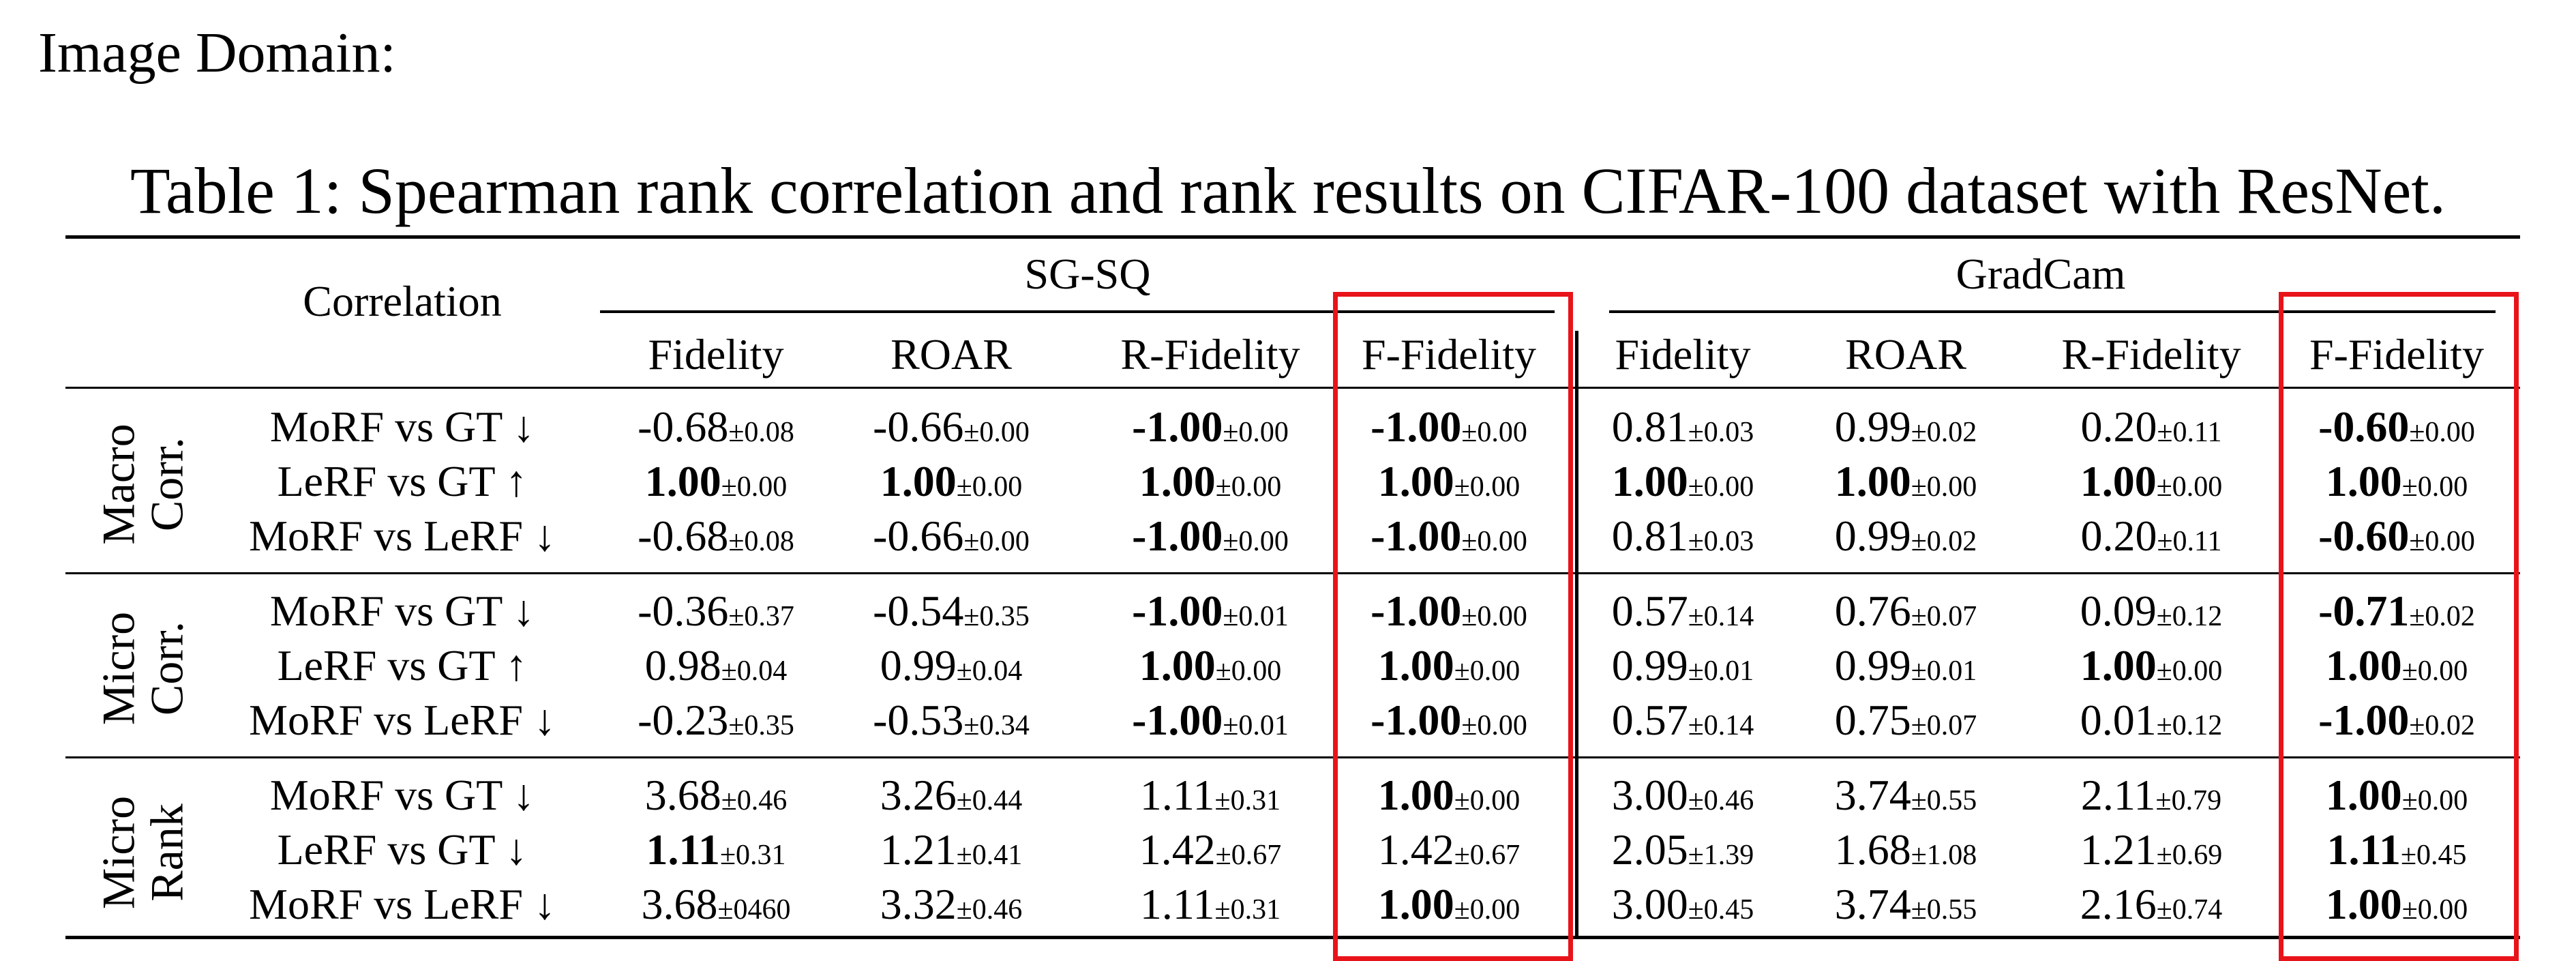 The image size is (2576, 961). What do you see at coordinates (2188, 800) in the screenshot?
I see `cell-std: ±0.79` at bounding box center [2188, 800].